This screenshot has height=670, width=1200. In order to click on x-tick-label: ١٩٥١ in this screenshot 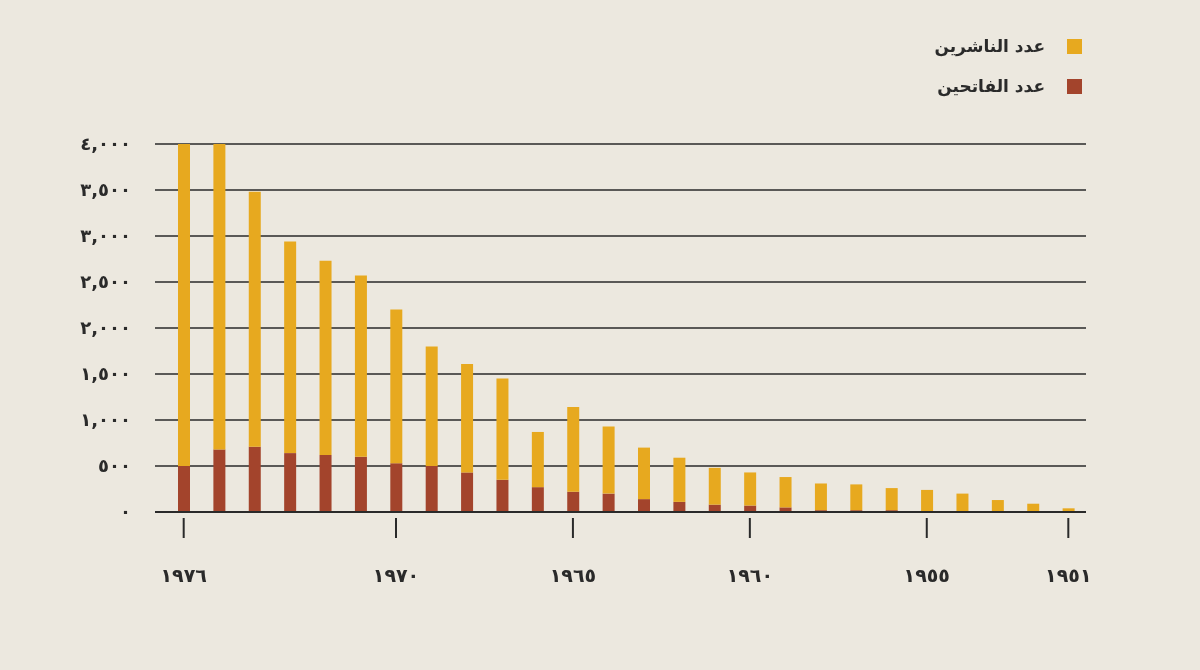, I will do `click(1068, 575)`.